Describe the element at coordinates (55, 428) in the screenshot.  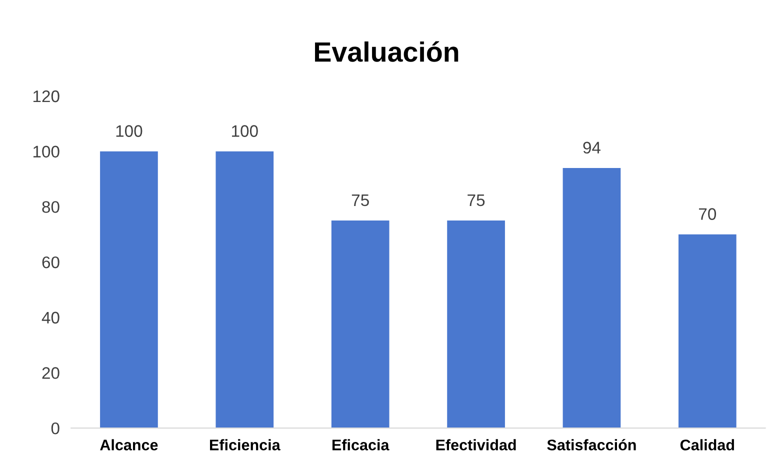
I see `y-tick-label: 0` at that location.